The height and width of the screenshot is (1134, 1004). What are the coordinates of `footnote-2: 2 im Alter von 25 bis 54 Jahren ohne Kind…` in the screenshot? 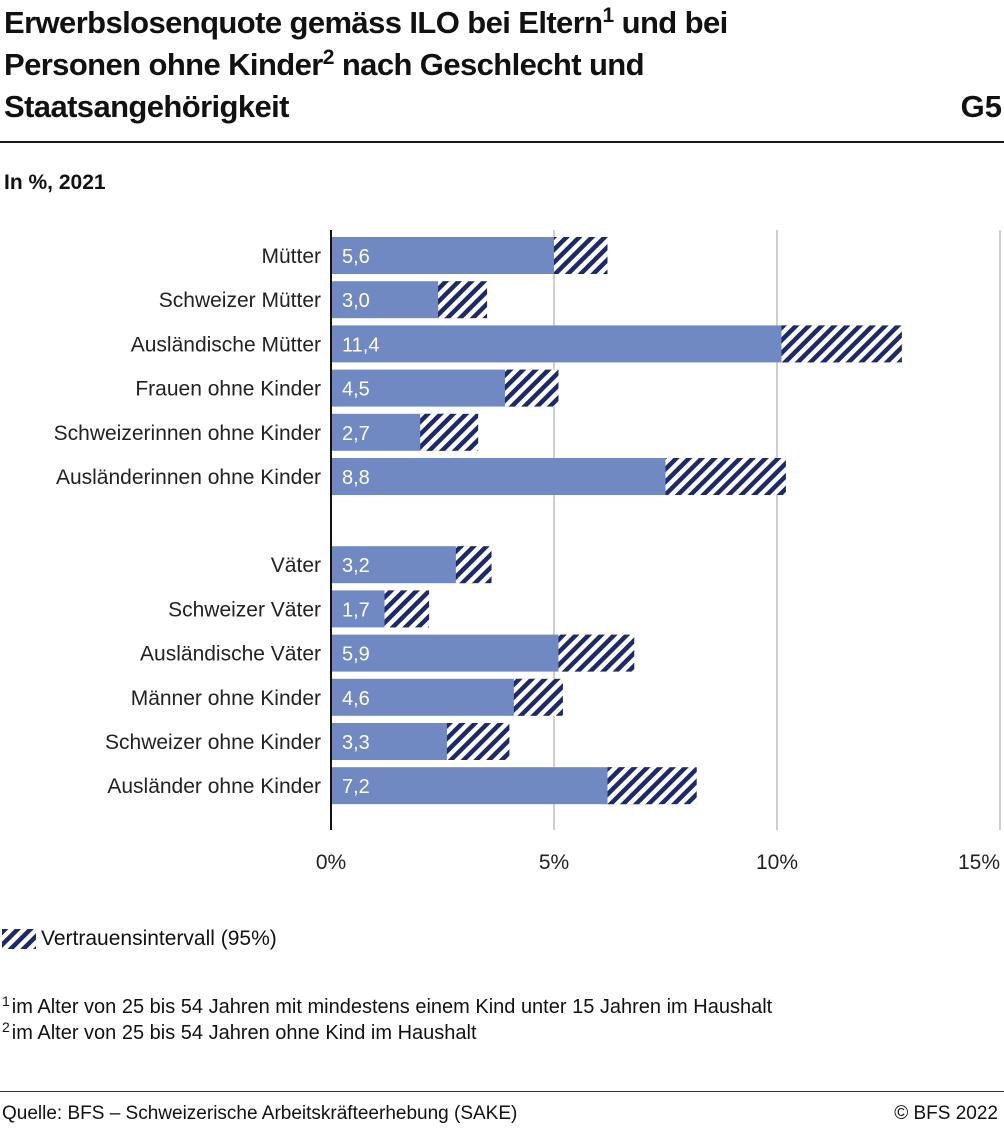 It's located at (387, 1033).